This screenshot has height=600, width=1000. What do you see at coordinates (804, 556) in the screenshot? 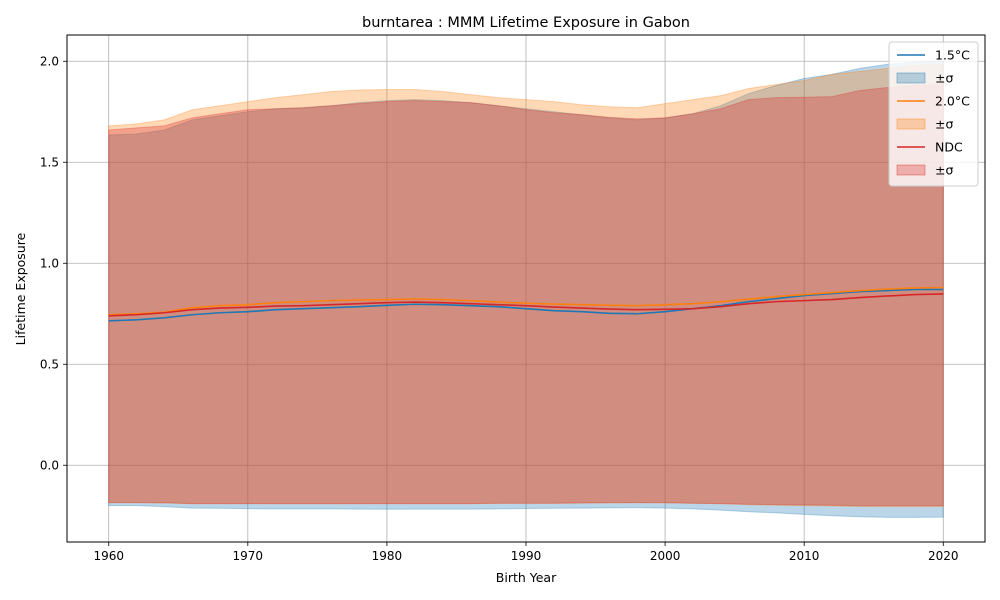
I see `x-tick-label: 2010` at bounding box center [804, 556].